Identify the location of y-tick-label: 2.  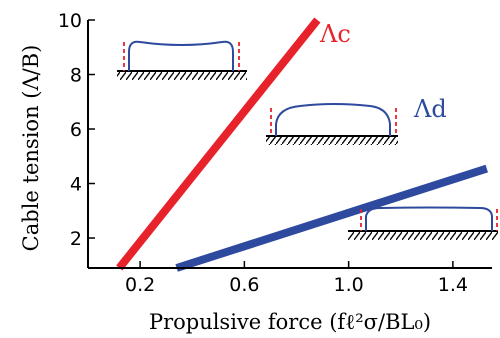
(76, 239).